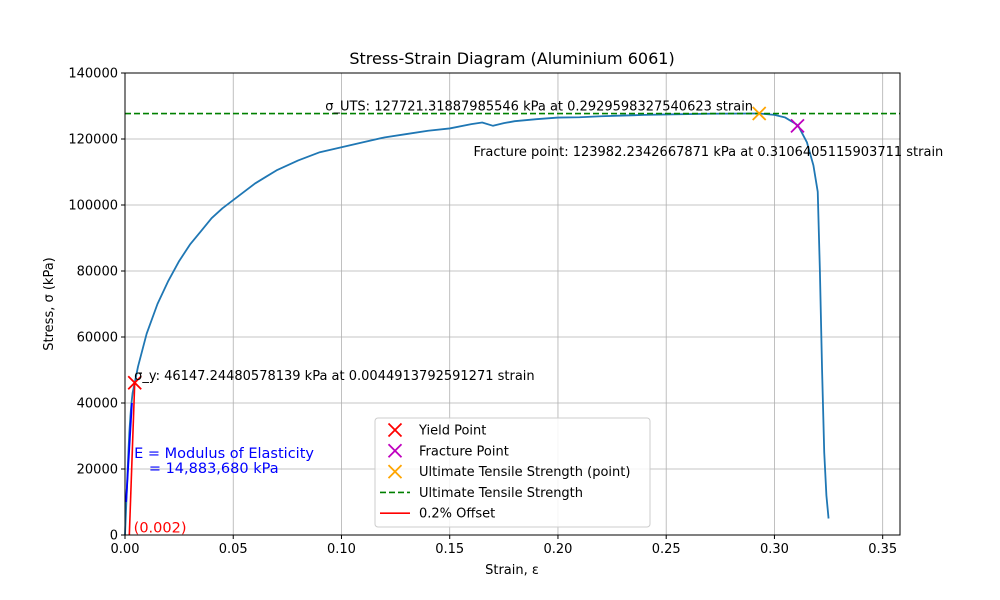 The image size is (1000, 600). What do you see at coordinates (524, 472) in the screenshot?
I see `legend-label: Ultimate Tensile Strength (point)` at bounding box center [524, 472].